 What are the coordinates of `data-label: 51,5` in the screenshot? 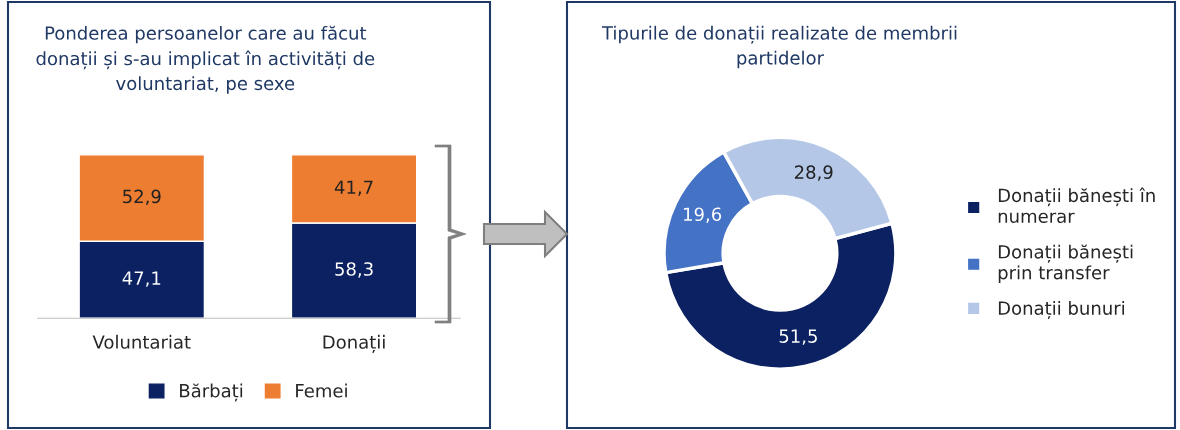 It's located at (798, 337).